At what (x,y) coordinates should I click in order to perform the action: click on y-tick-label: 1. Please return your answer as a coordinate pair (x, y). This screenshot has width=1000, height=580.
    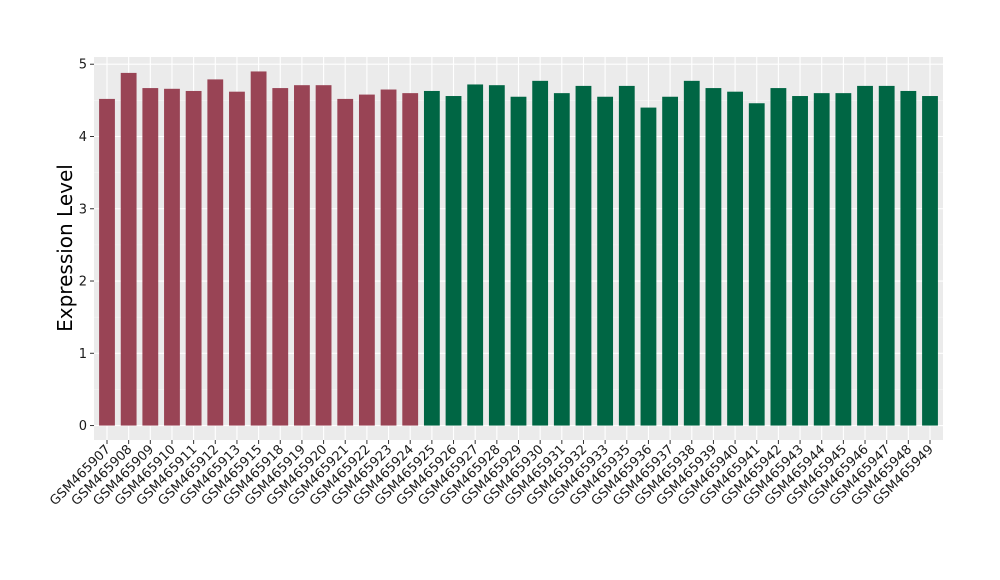
    Looking at the image, I should click on (83, 354).